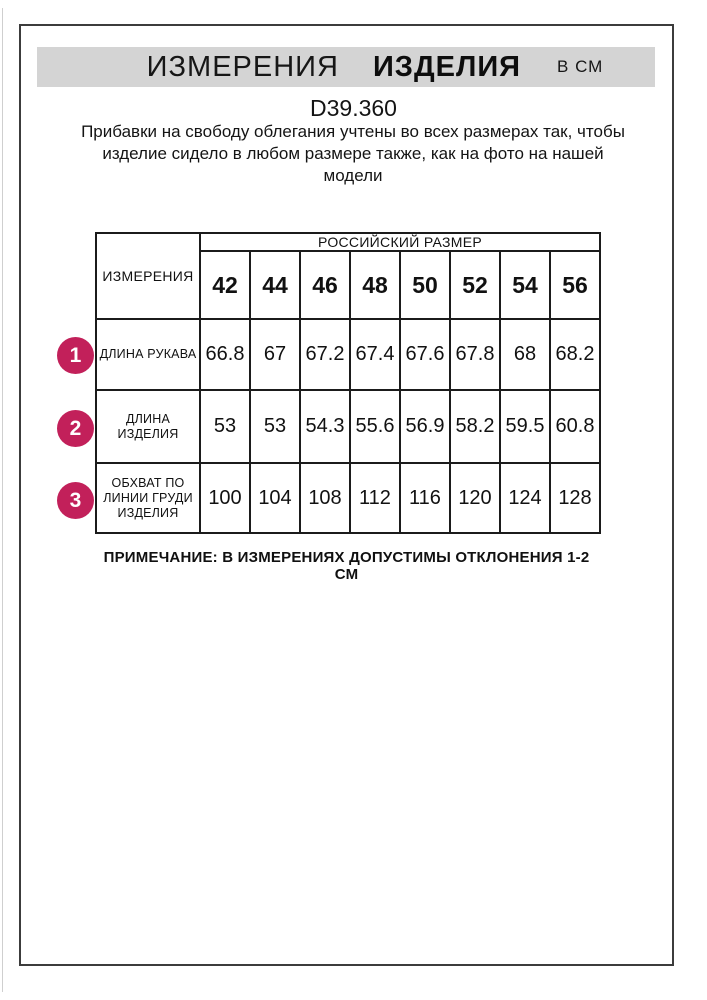 The height and width of the screenshot is (1000, 707). Describe the element at coordinates (275, 354) in the screenshot. I see `measurement-value: 67` at that location.